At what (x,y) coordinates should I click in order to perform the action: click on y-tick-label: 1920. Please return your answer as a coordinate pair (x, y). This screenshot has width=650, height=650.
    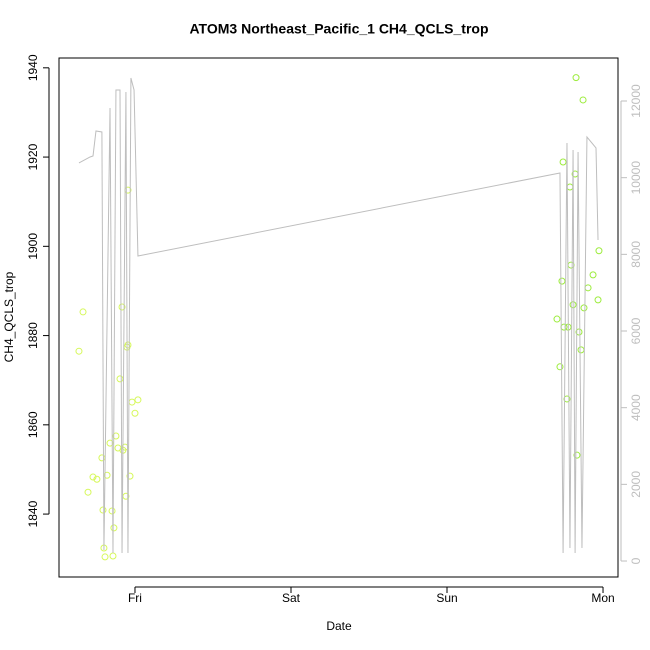
    Looking at the image, I should click on (33, 156).